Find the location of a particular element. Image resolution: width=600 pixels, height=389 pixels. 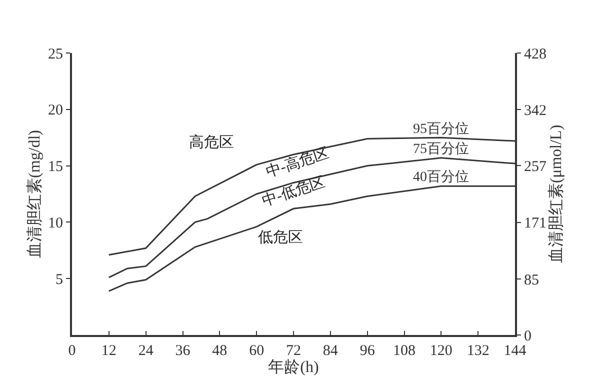

x-tick-label: 72 is located at coordinates (293, 351).